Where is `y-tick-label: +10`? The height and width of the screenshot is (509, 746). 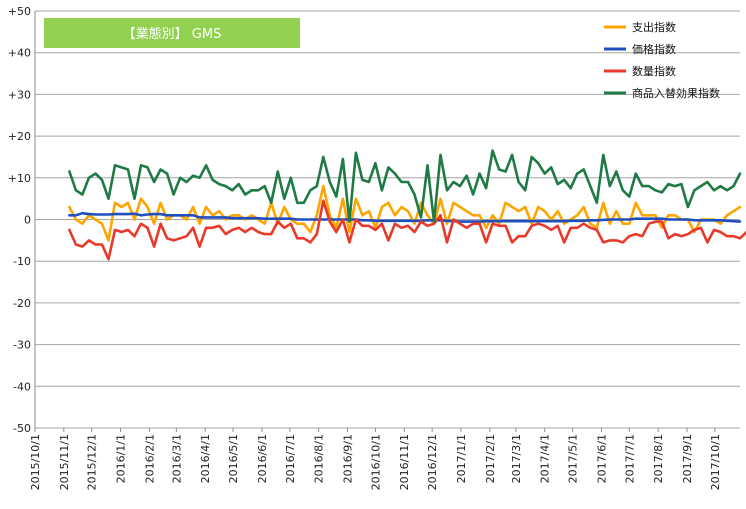 y-tick-label: +10 is located at coordinates (19, 178).